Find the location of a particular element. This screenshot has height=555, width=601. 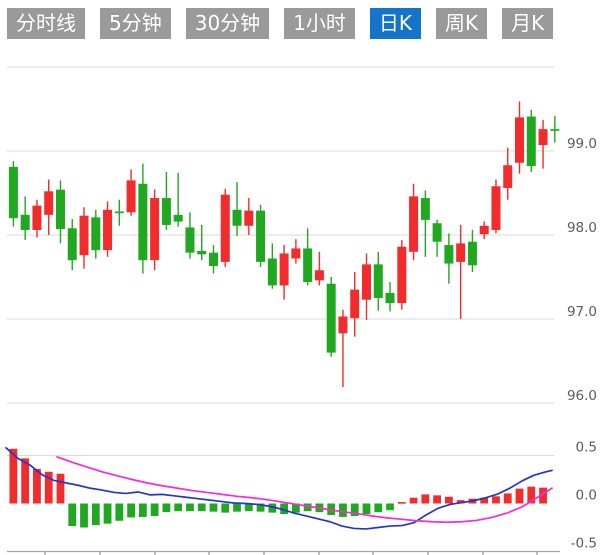

price-axis-label: 96.0 is located at coordinates (582, 396).